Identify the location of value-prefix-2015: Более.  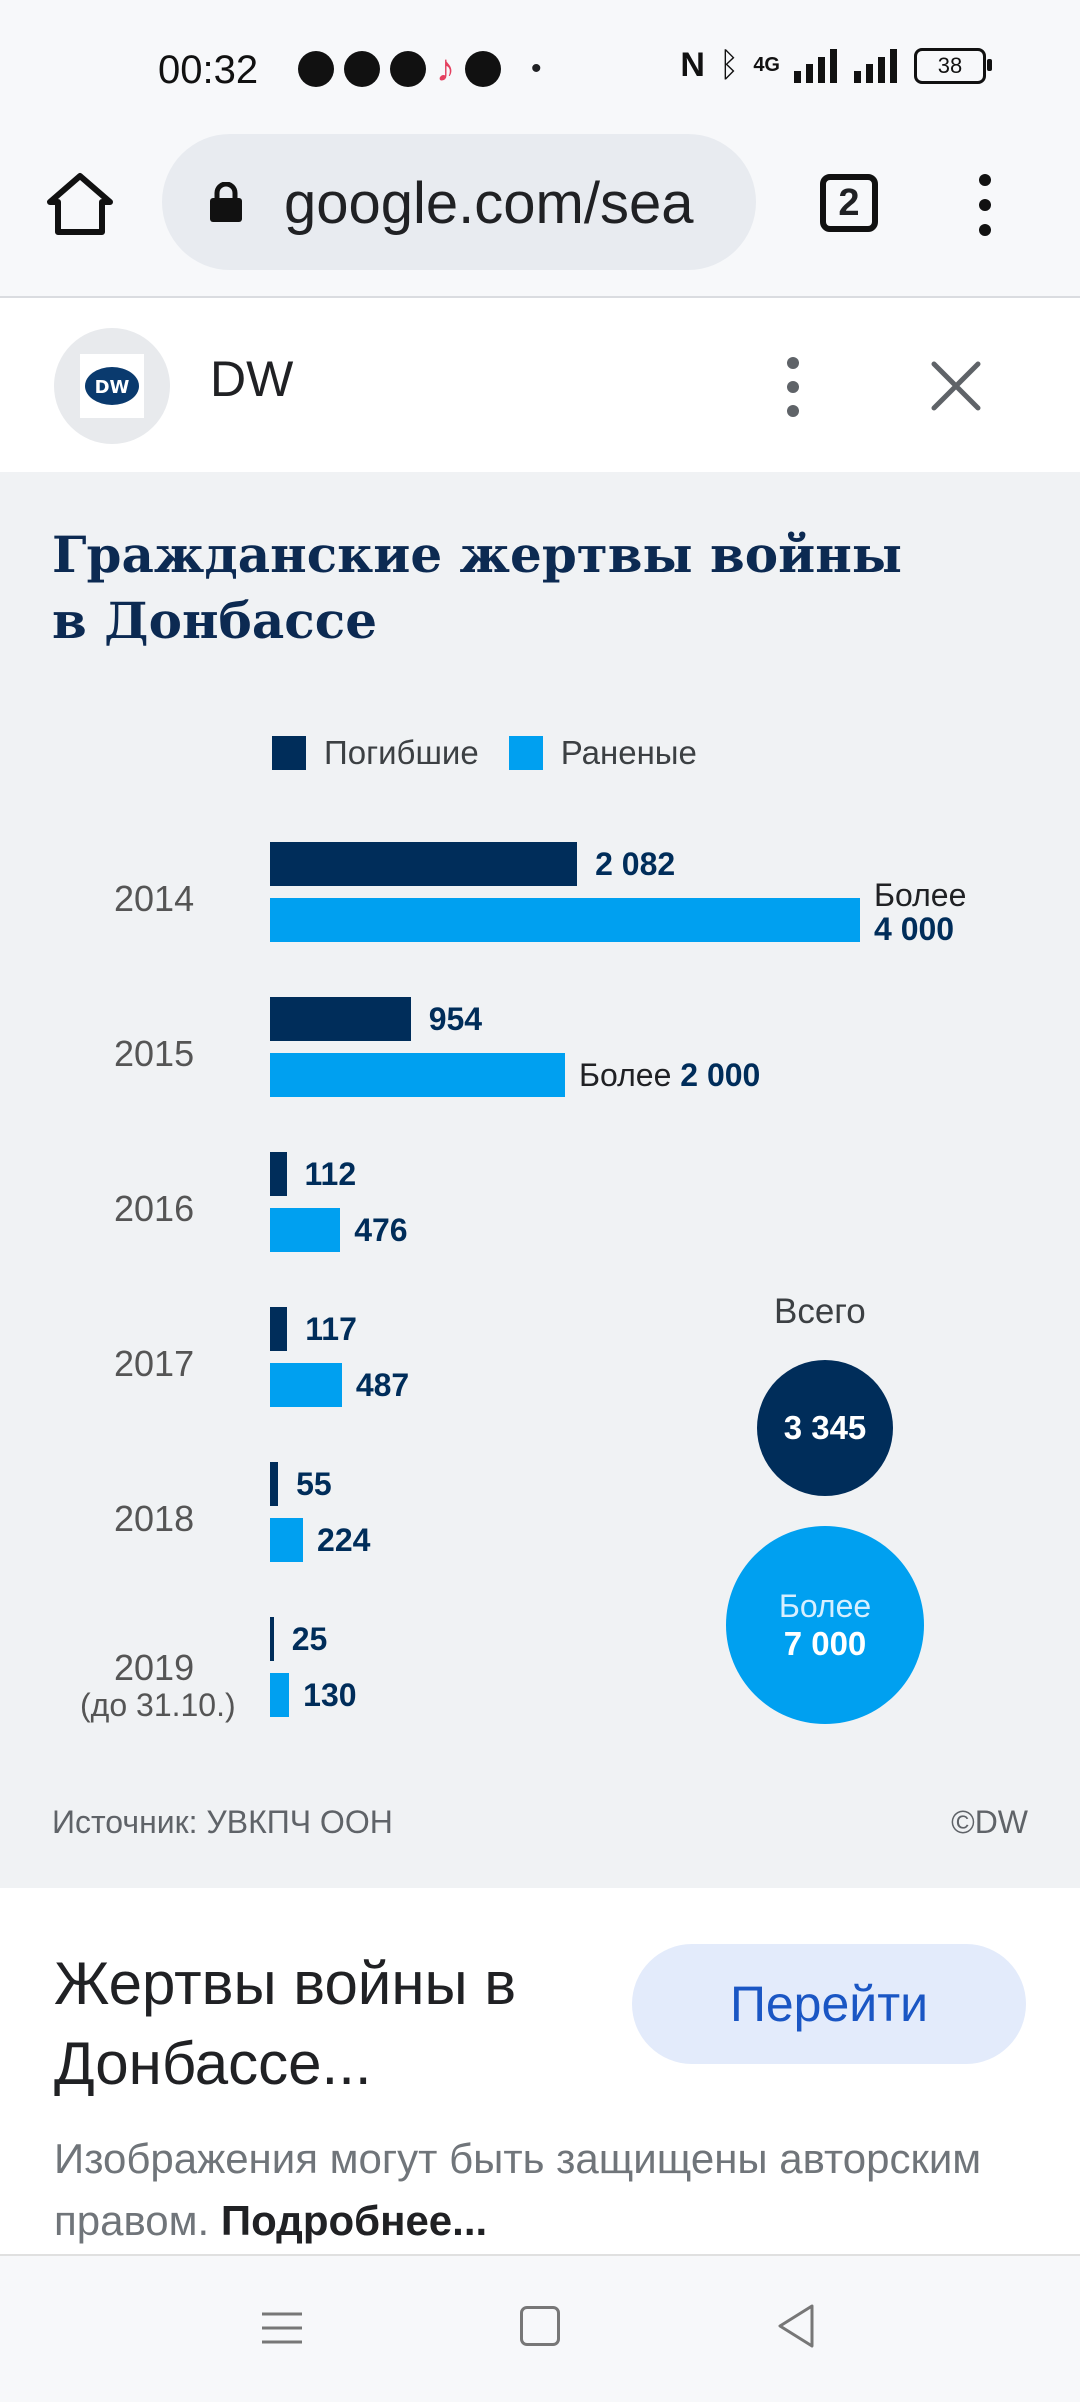
(625, 1075).